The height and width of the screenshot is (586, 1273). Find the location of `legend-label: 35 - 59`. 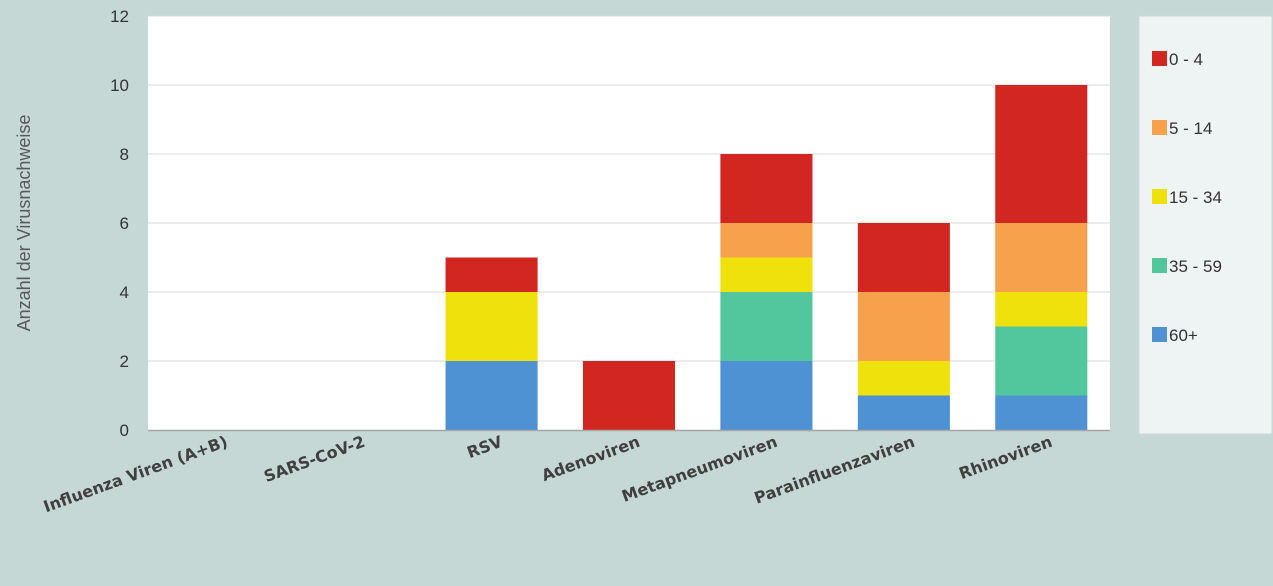

legend-label: 35 - 59 is located at coordinates (1195, 266).